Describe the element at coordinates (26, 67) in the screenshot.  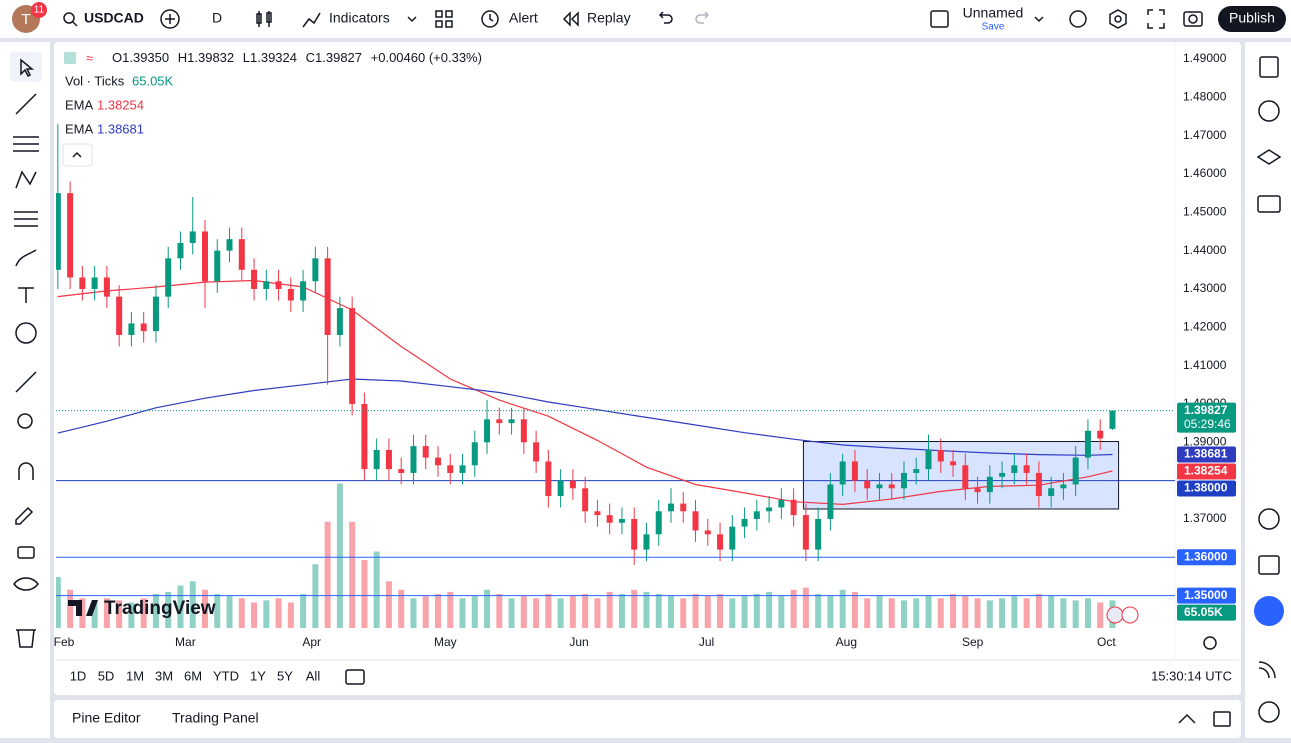
I see `tool-active` at that location.